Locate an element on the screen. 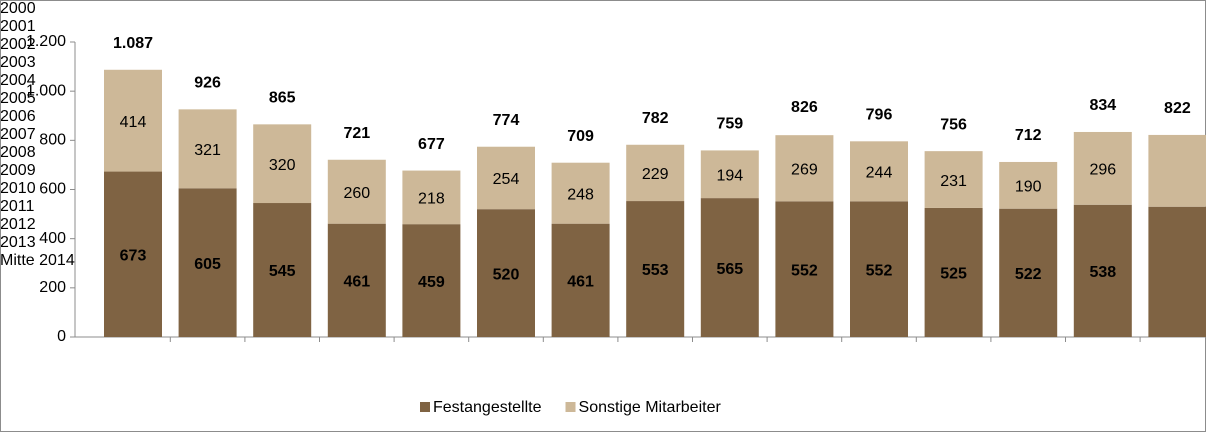 This screenshot has height=432, width=1206. segment-label: 545 is located at coordinates (282, 271).